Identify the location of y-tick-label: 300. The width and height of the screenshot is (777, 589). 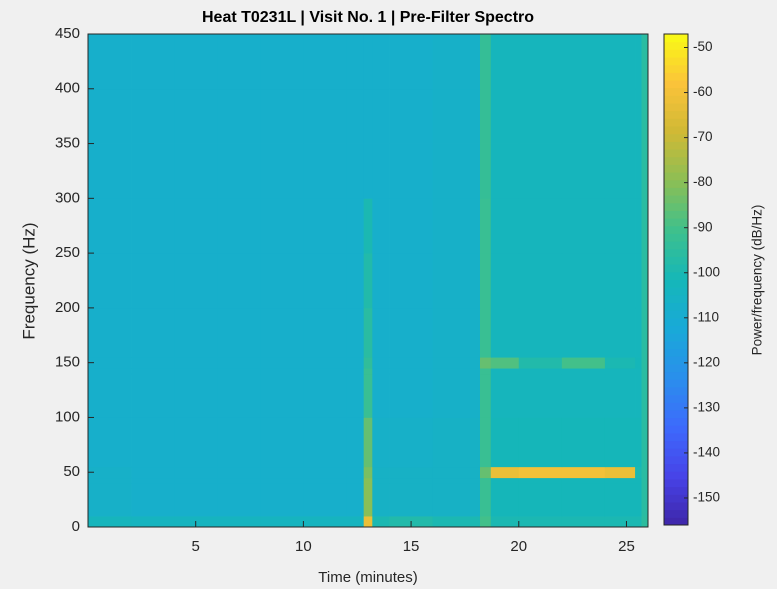
(67, 197).